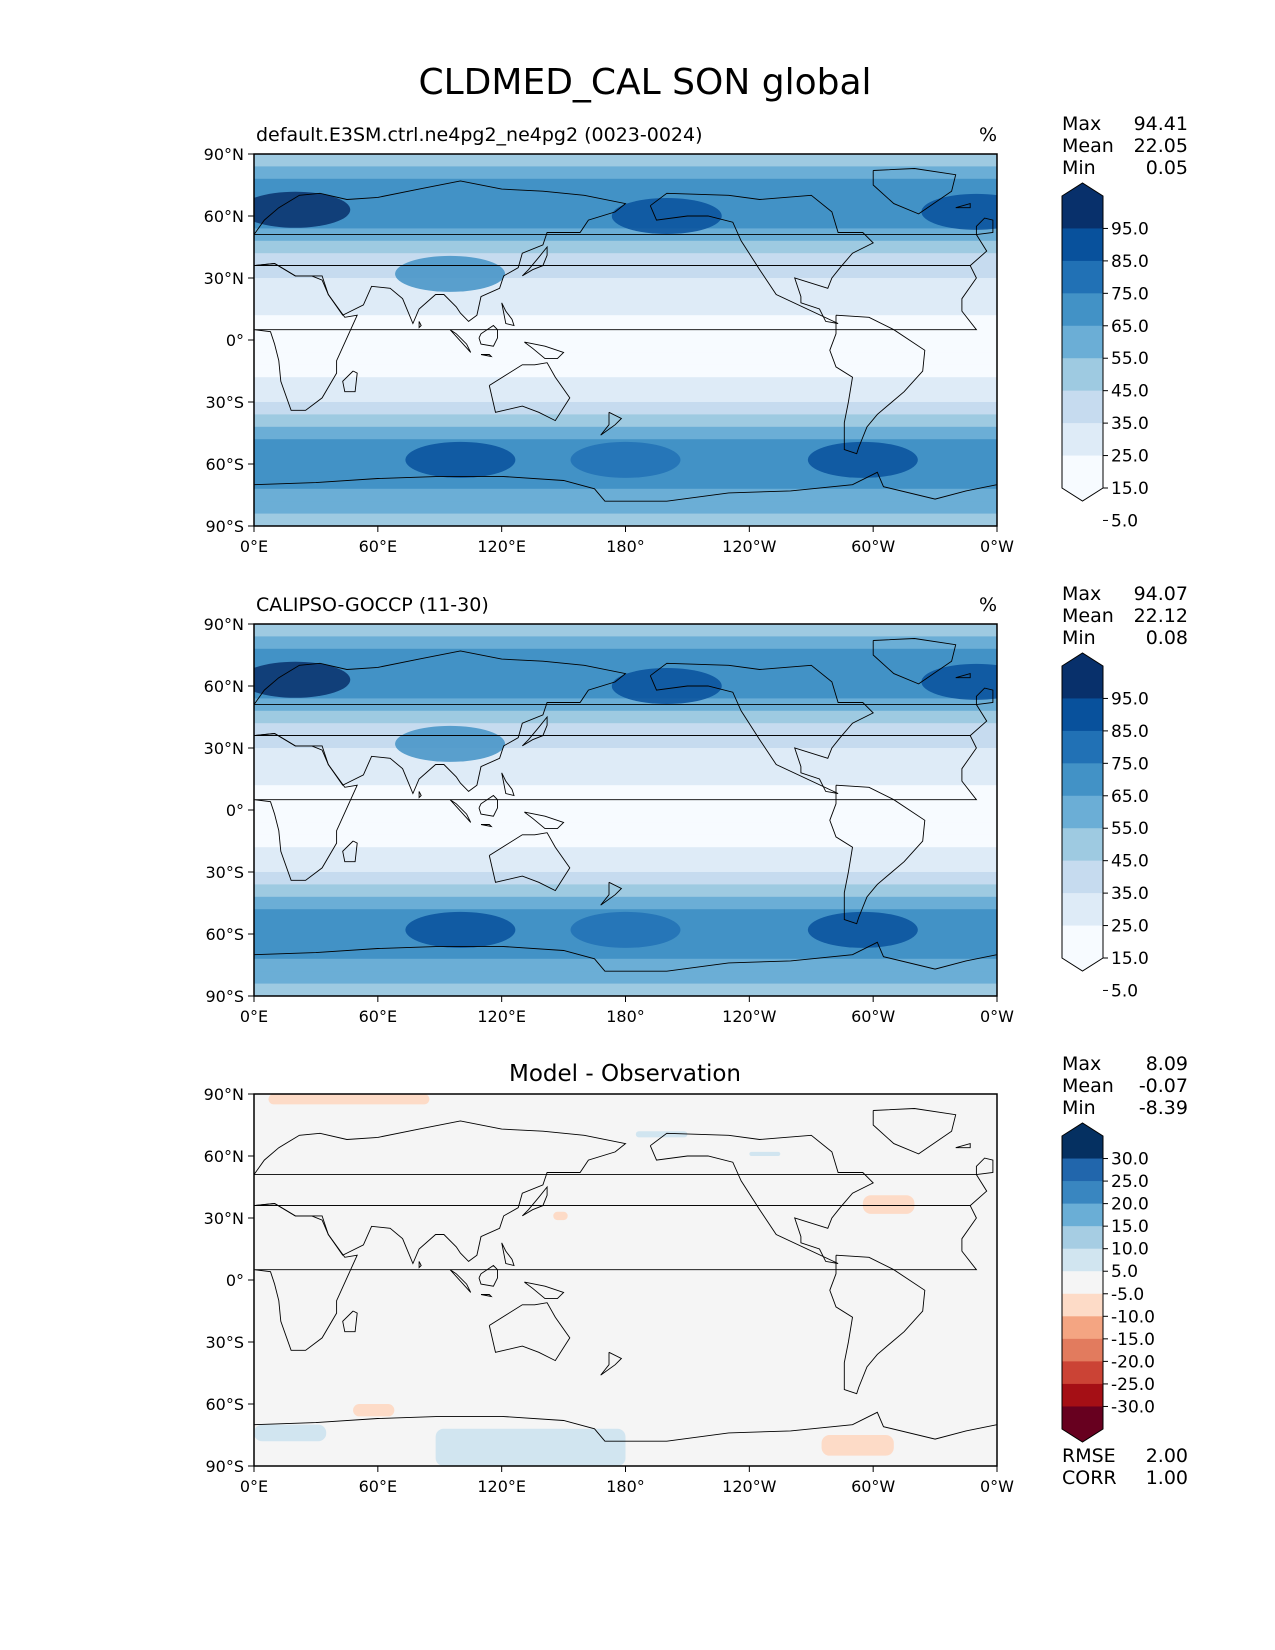 The height and width of the screenshot is (1650, 1275). What do you see at coordinates (1089, 1478) in the screenshot?
I see `footer-stat-label: CORR` at bounding box center [1089, 1478].